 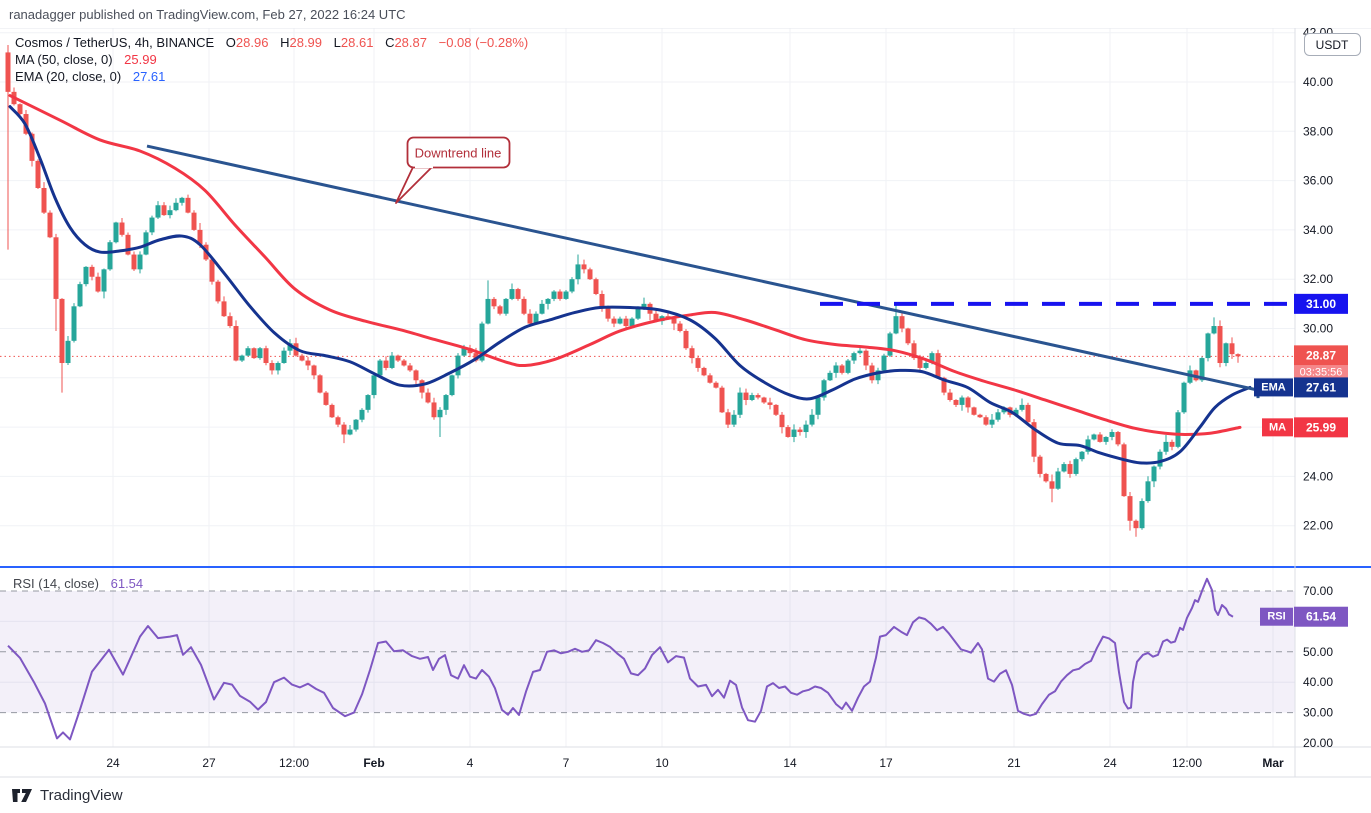 What do you see at coordinates (209, 763) in the screenshot?
I see `time-tick-label: 27` at bounding box center [209, 763].